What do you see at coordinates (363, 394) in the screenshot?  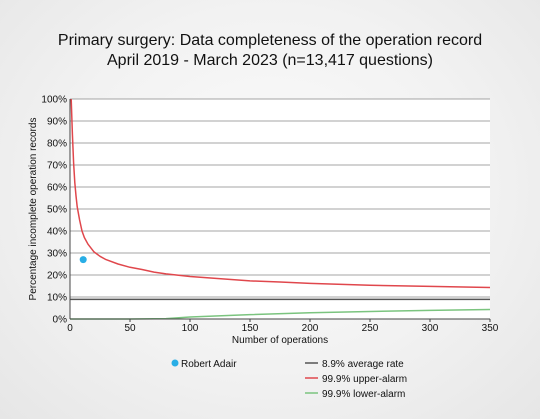 I see `legend-label-lower-alarm: 99.9% lower-alarm` at bounding box center [363, 394].